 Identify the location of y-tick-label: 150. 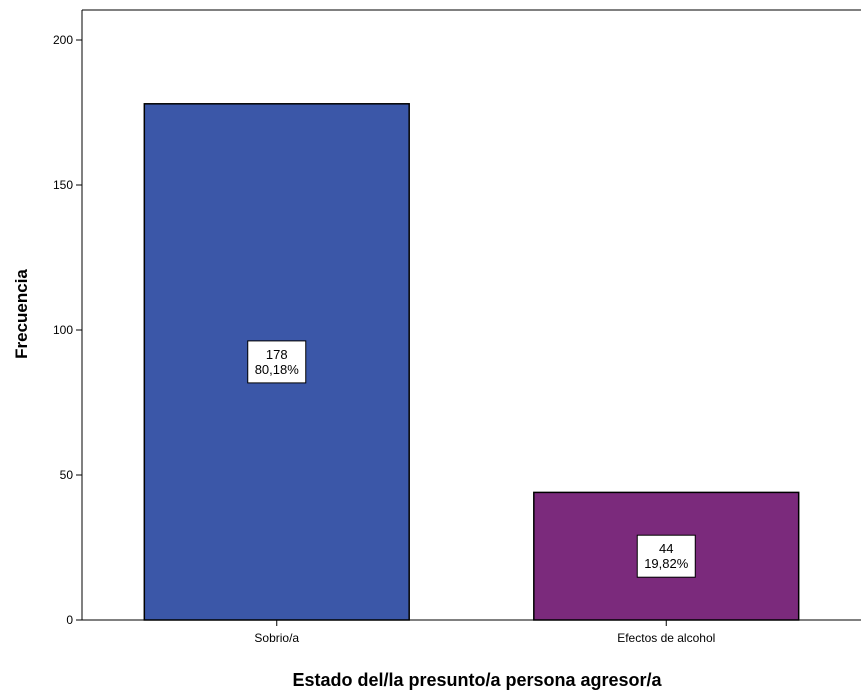
(63, 185).